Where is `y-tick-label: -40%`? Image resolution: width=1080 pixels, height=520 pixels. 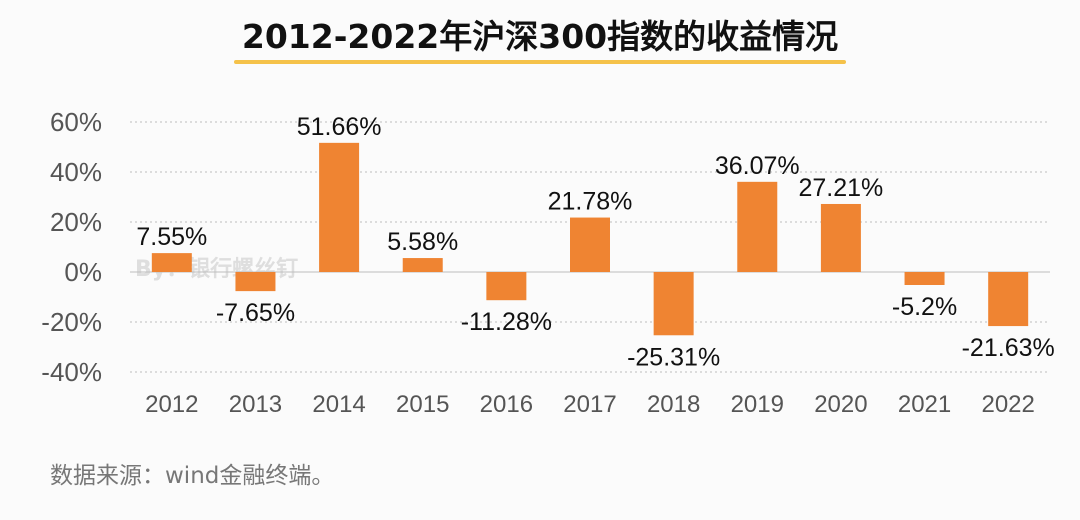 y-tick-label: -40% is located at coordinates (71, 372).